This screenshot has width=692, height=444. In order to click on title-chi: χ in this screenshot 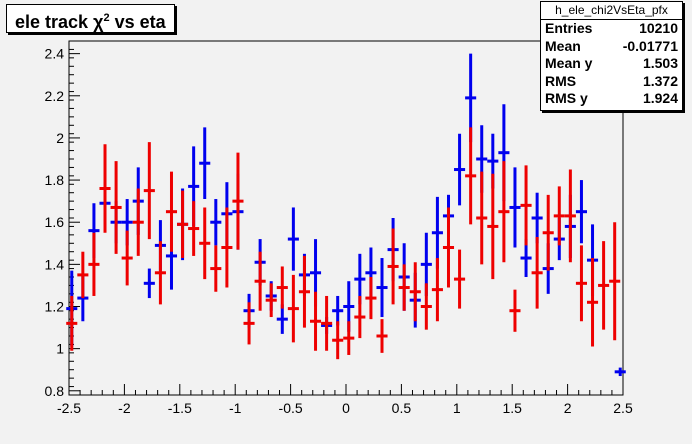, I will do `click(98, 22)`.